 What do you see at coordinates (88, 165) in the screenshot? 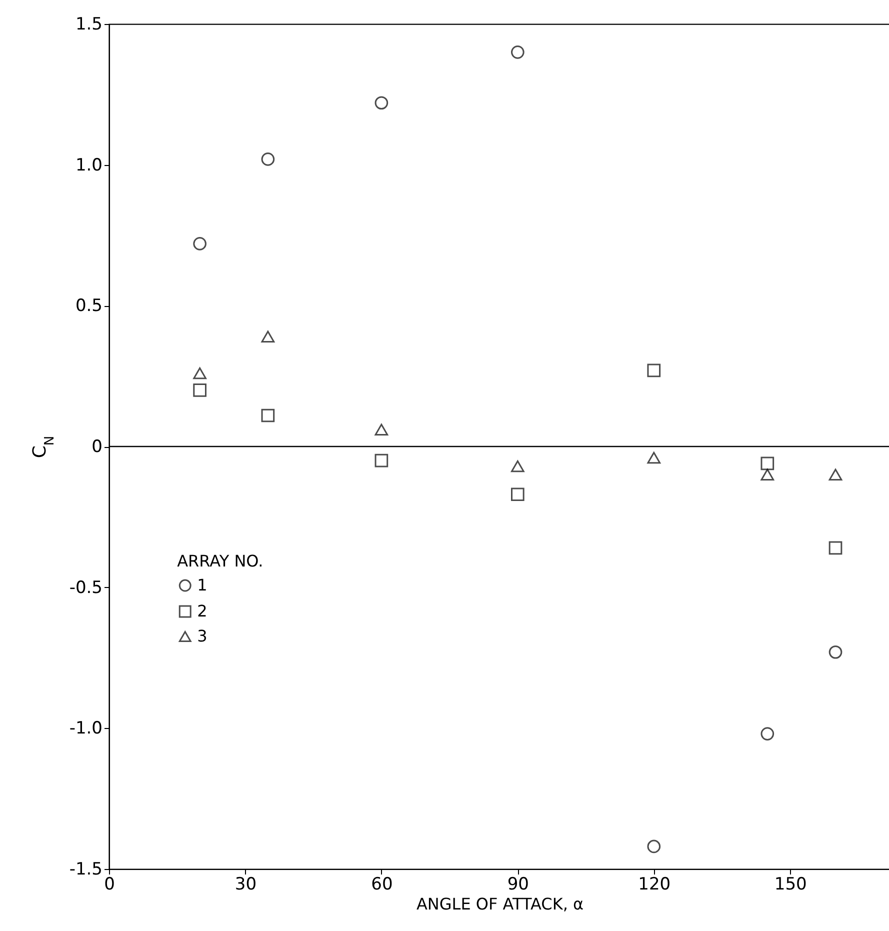
I see `y-tick-label: 1.0` at bounding box center [88, 165].